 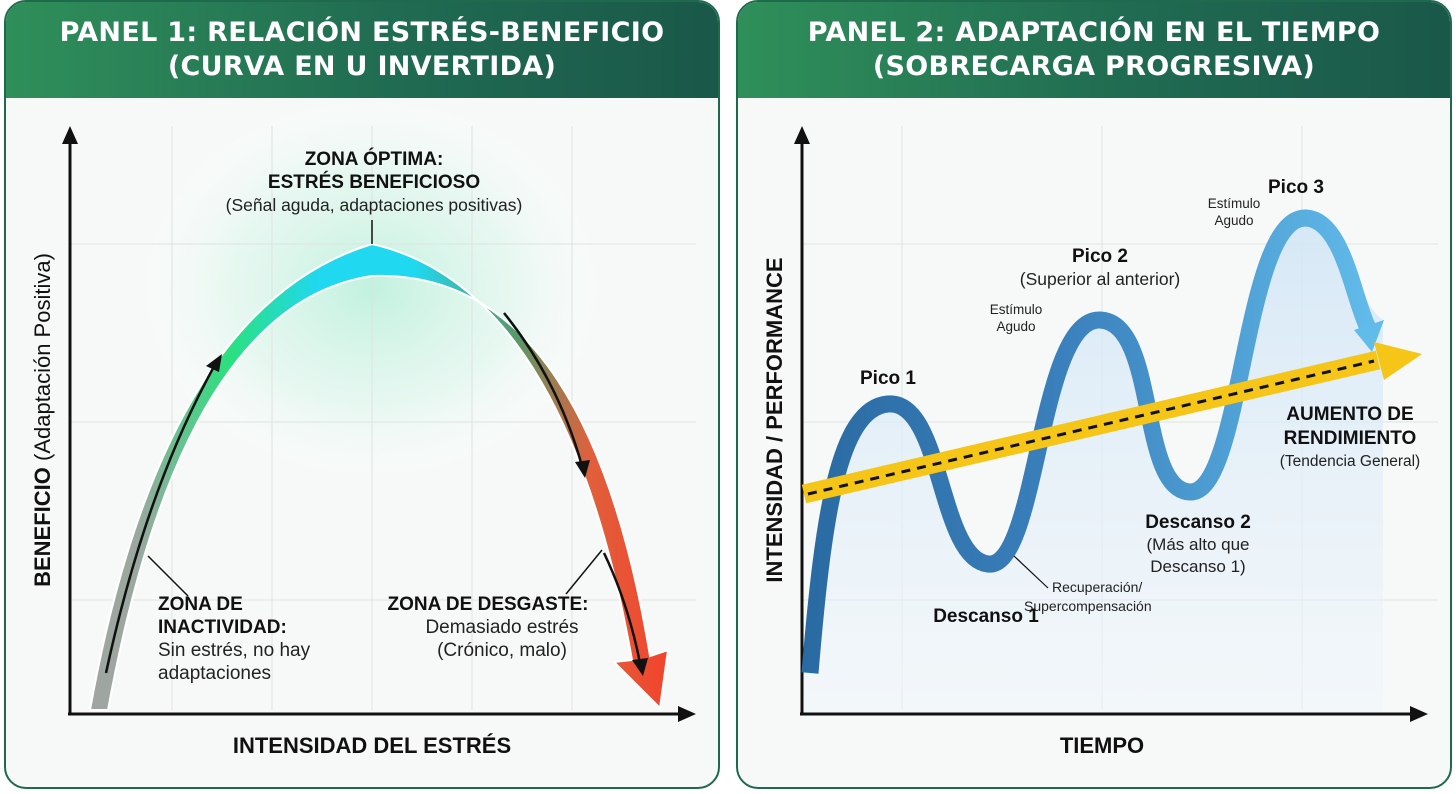 What do you see at coordinates (582, 469) in the screenshot?
I see `descent-arrowhead-icon` at bounding box center [582, 469].